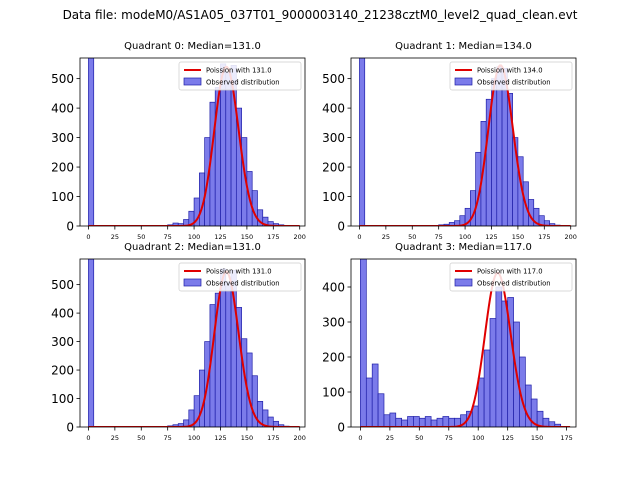 This screenshot has height=480, width=640. Describe the element at coordinates (463, 247) in the screenshot. I see `chart-title: Quadrant 3: Median=117.0` at that location.